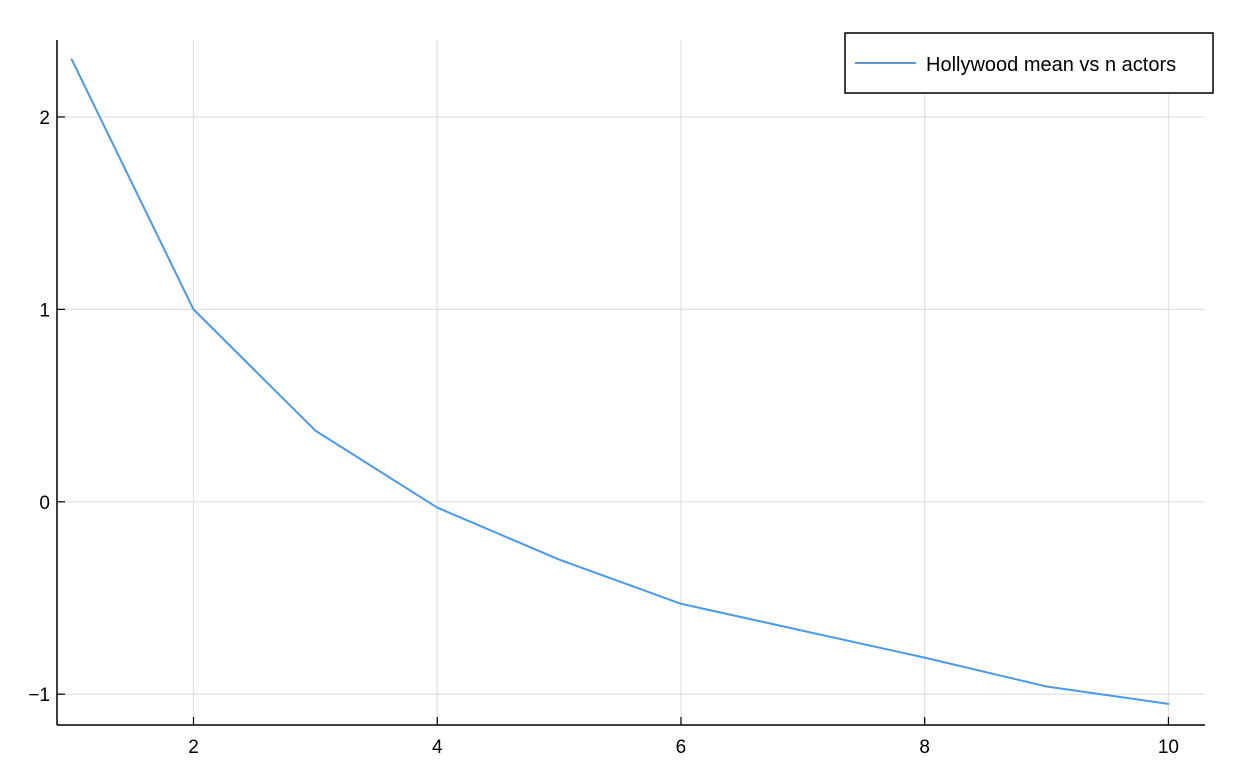  Describe the element at coordinates (44, 503) in the screenshot. I see `y-tick-label: 0` at that location.